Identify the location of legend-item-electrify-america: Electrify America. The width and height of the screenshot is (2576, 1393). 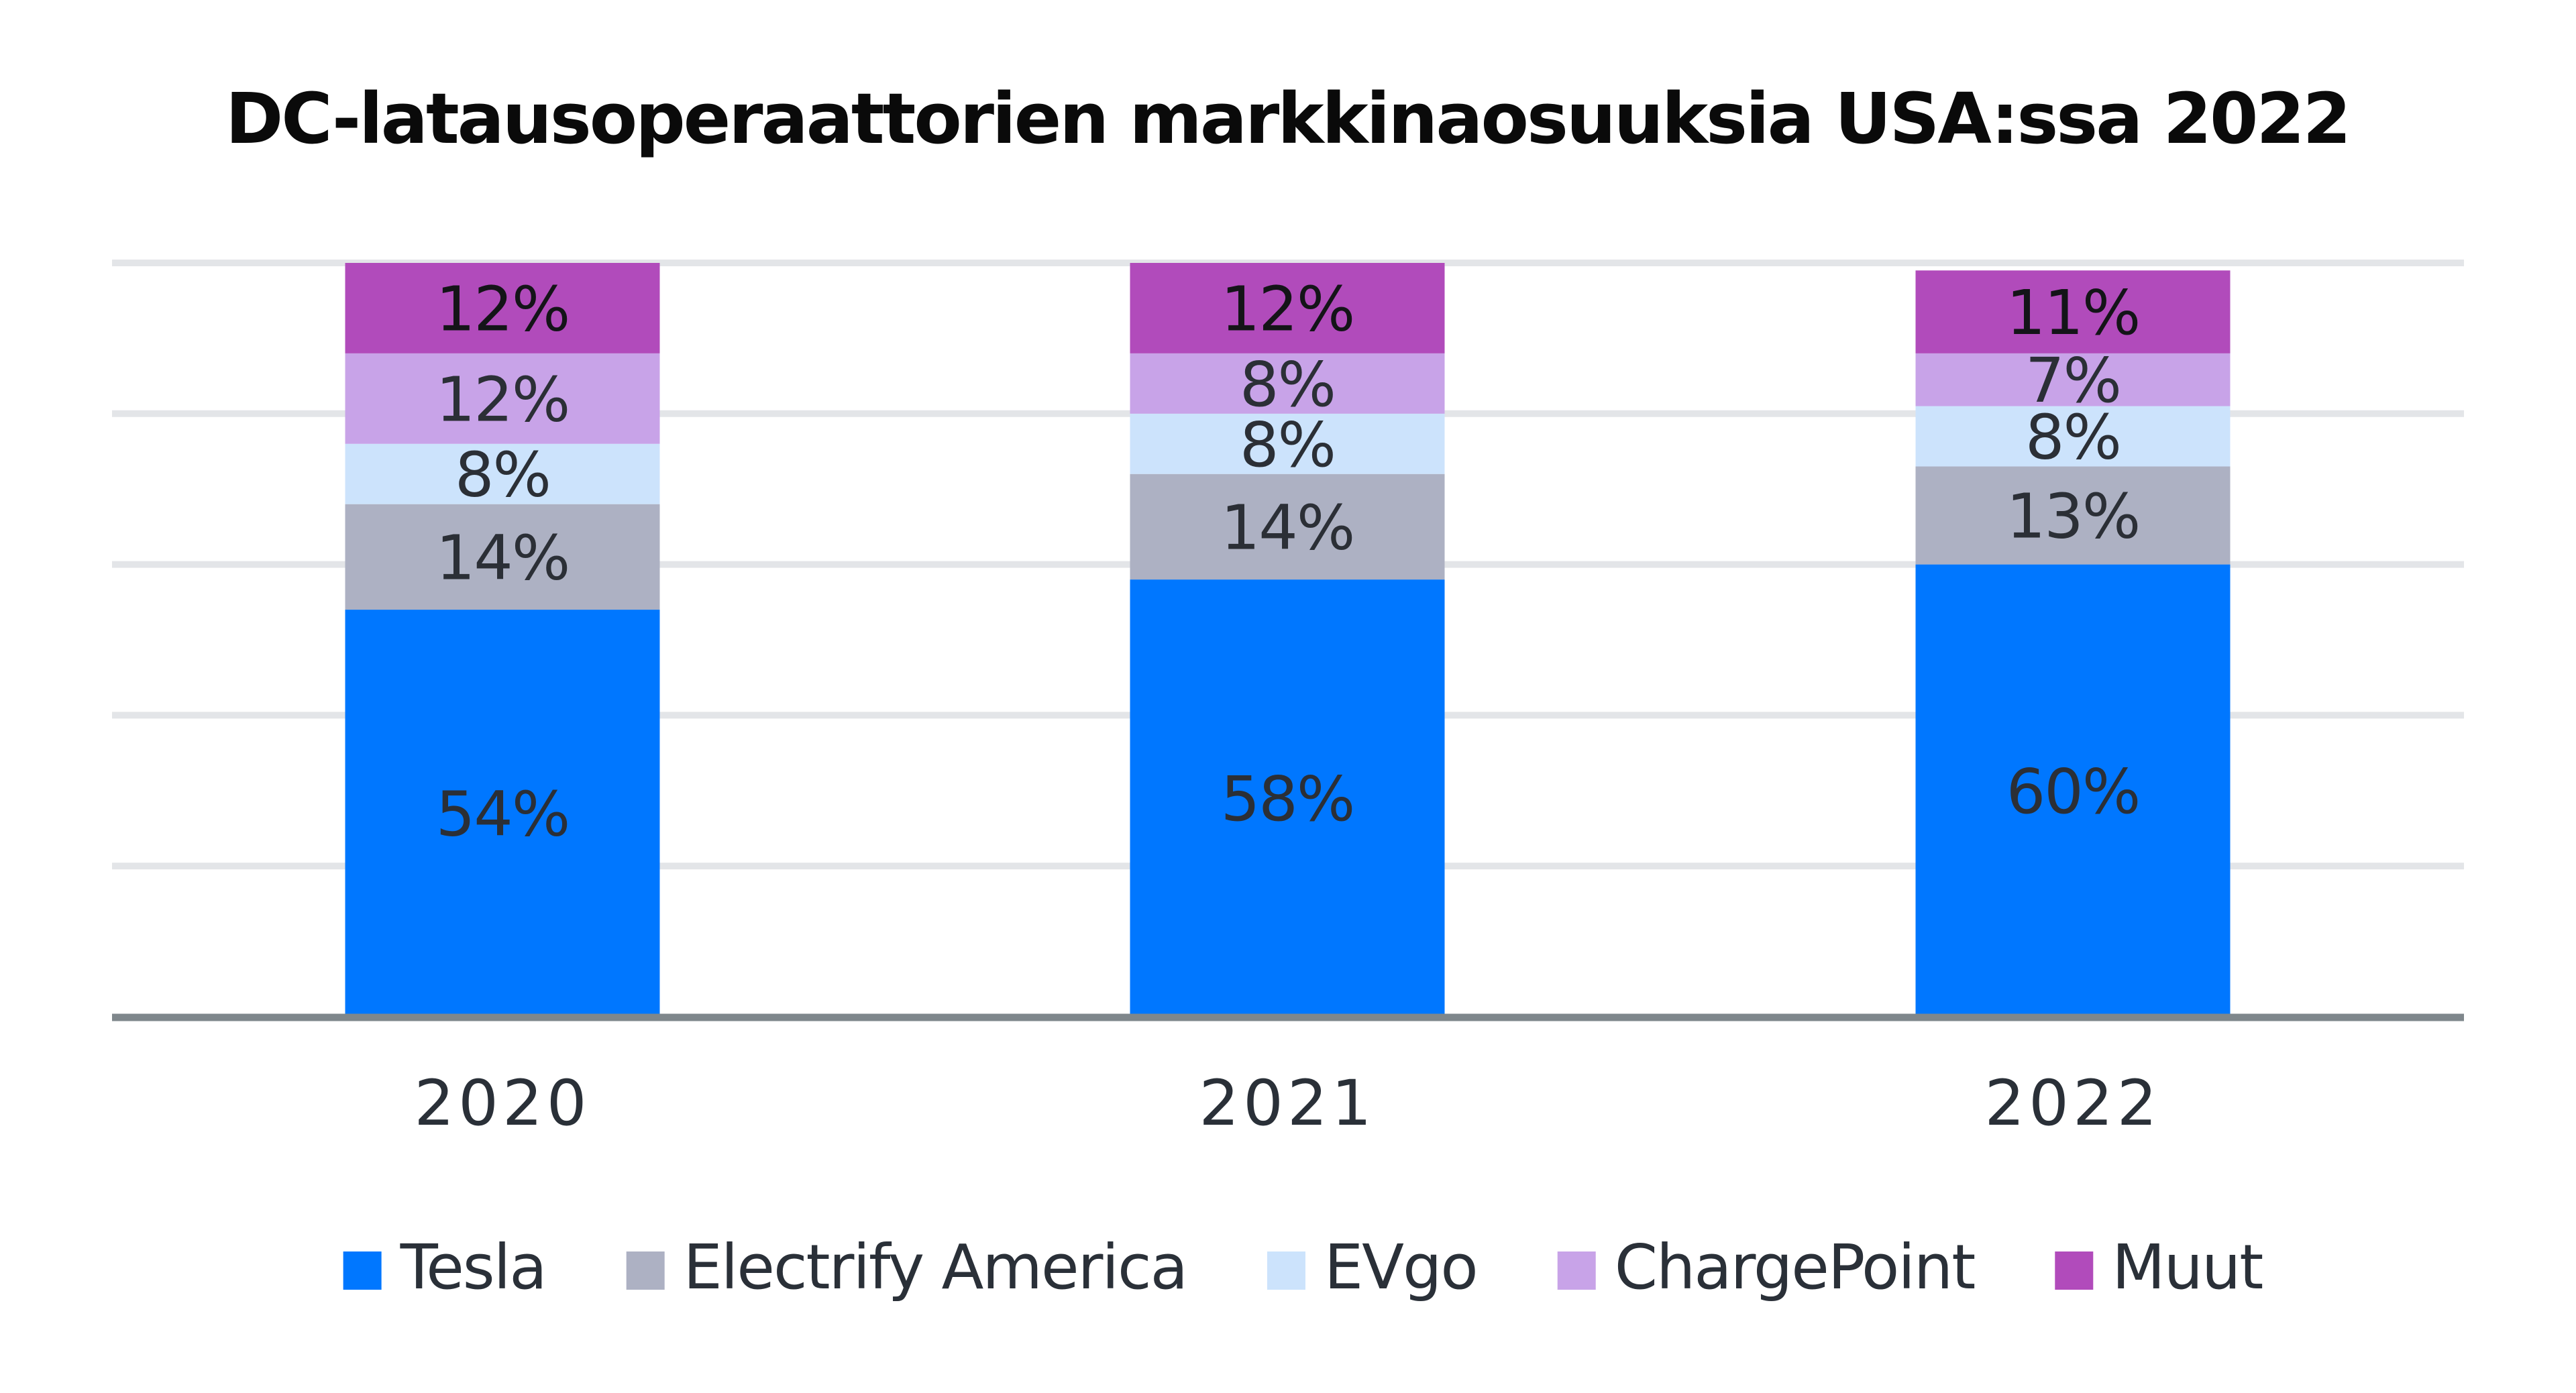
(907, 1267).